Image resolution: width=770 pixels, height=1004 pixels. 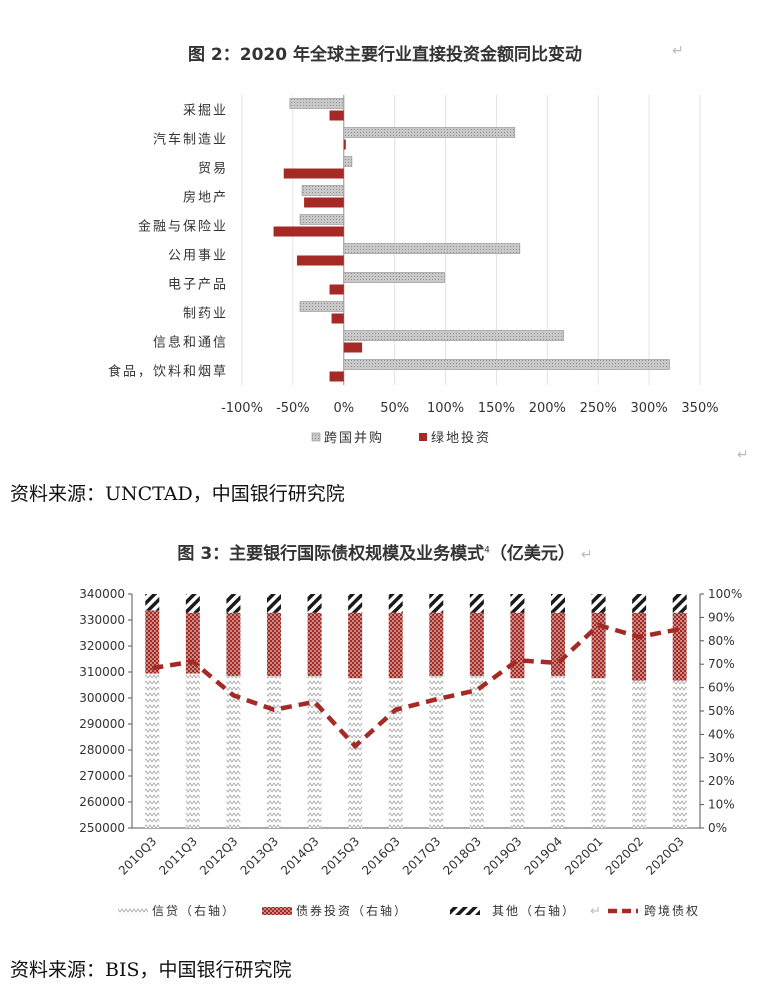 What do you see at coordinates (717, 828) in the screenshot?
I see `right-tick-label: 0%` at bounding box center [717, 828].